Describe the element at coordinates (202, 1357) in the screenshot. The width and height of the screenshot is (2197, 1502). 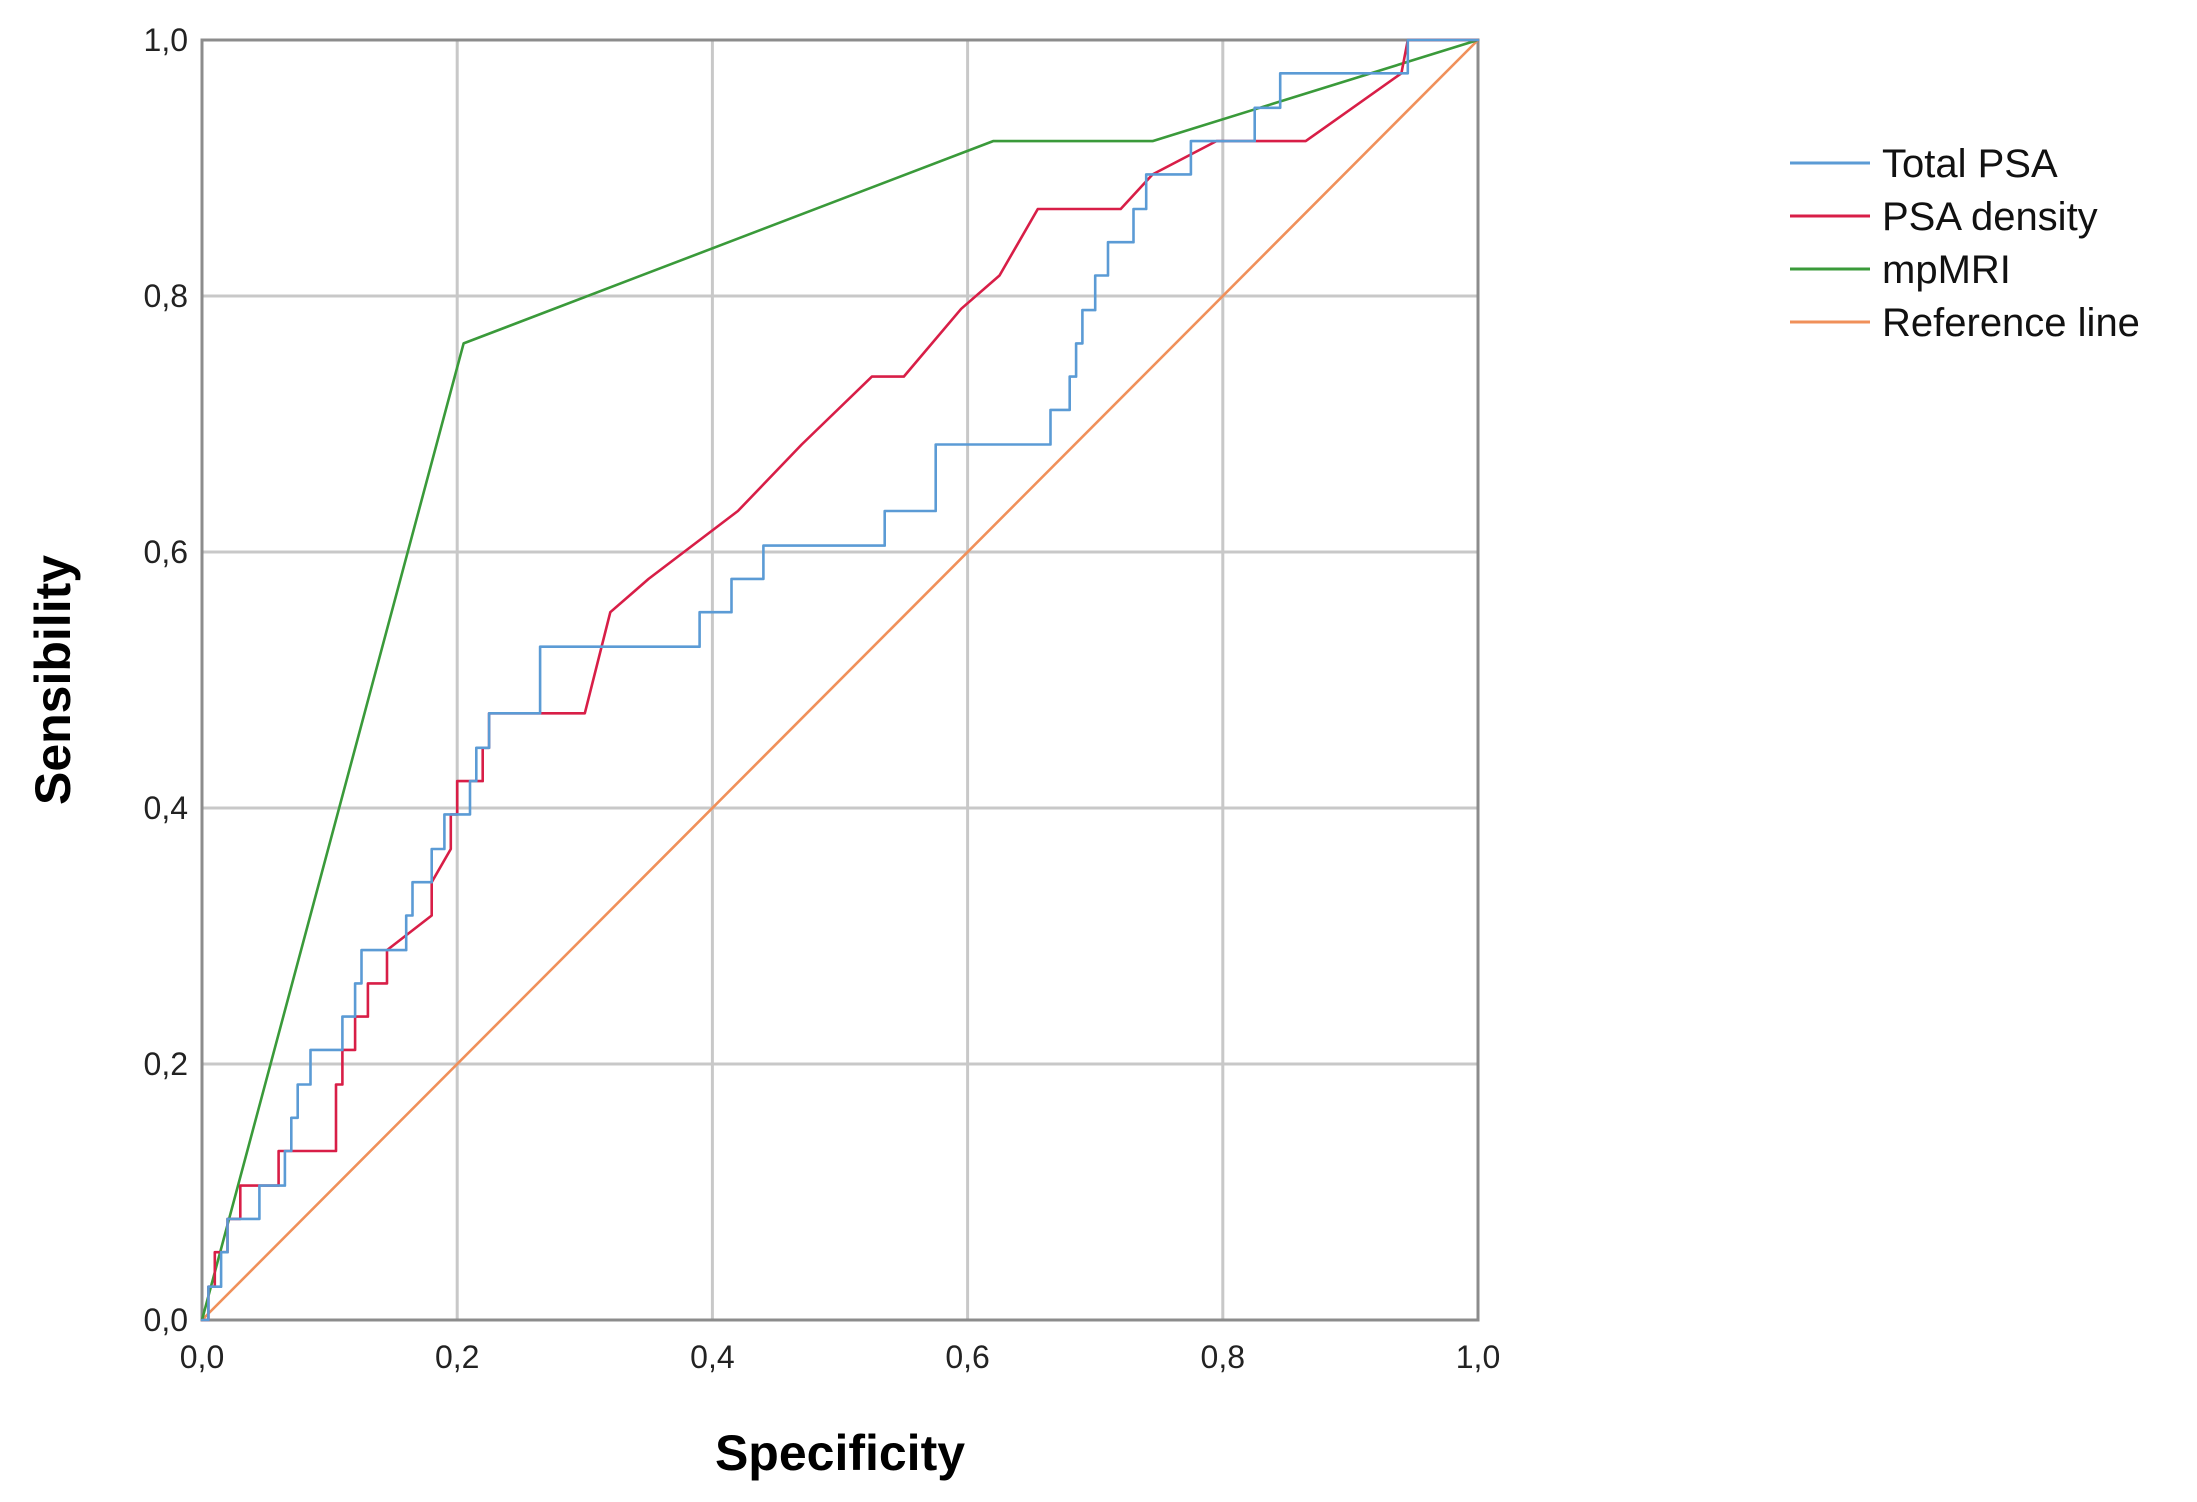
I see `x-tick-label: 0,0` at that location.